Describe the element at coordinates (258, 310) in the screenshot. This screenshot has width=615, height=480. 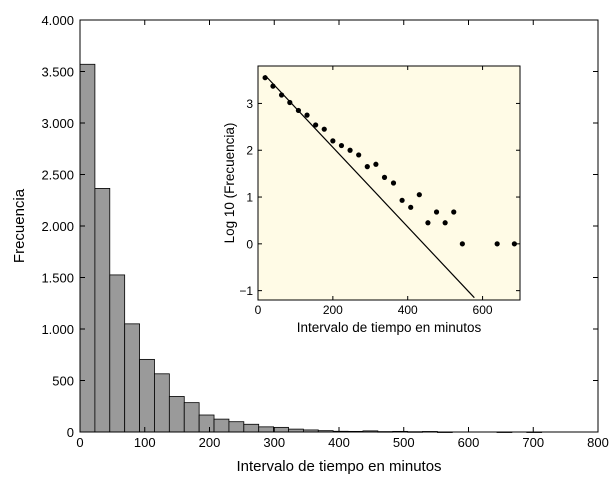
I see `inset-x-tick-label: 0` at that location.